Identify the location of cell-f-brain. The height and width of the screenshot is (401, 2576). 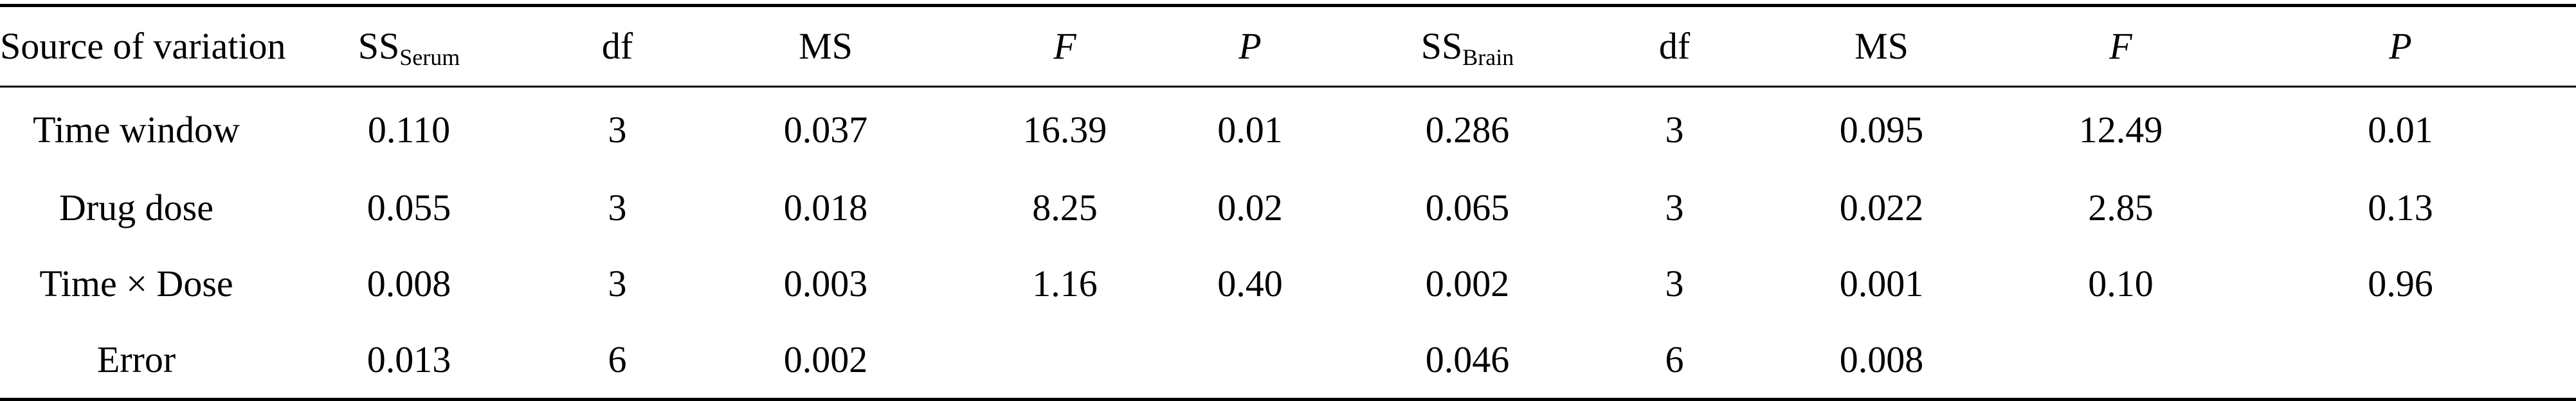
(2121, 361).